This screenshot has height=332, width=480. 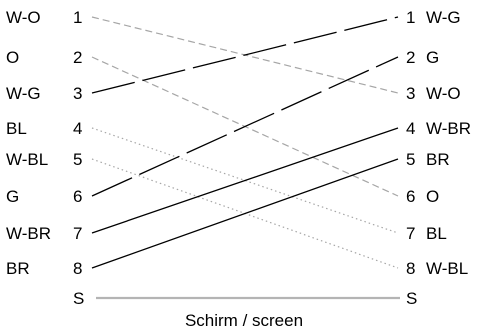 I want to click on left-wire-color-label: W-O, so click(x=23, y=17).